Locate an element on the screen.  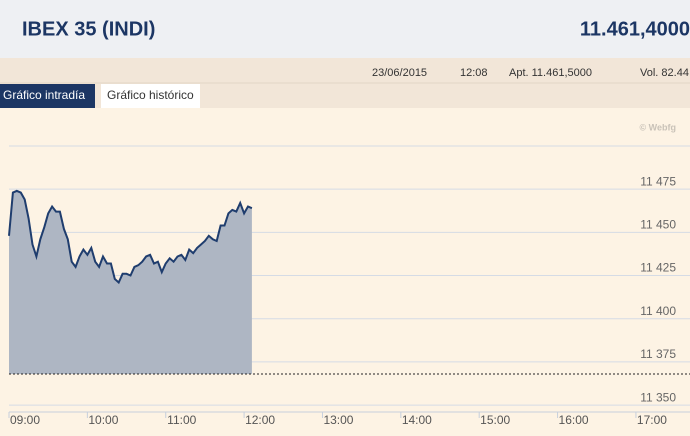
x-tick-label: 14:00 is located at coordinates (417, 420).